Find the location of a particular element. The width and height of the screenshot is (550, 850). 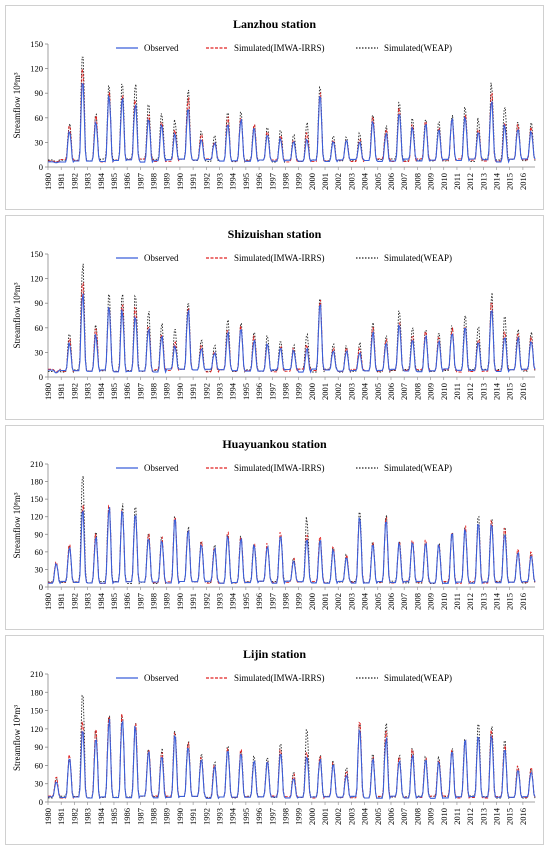

x-tick-label: 1987 is located at coordinates (140, 391).